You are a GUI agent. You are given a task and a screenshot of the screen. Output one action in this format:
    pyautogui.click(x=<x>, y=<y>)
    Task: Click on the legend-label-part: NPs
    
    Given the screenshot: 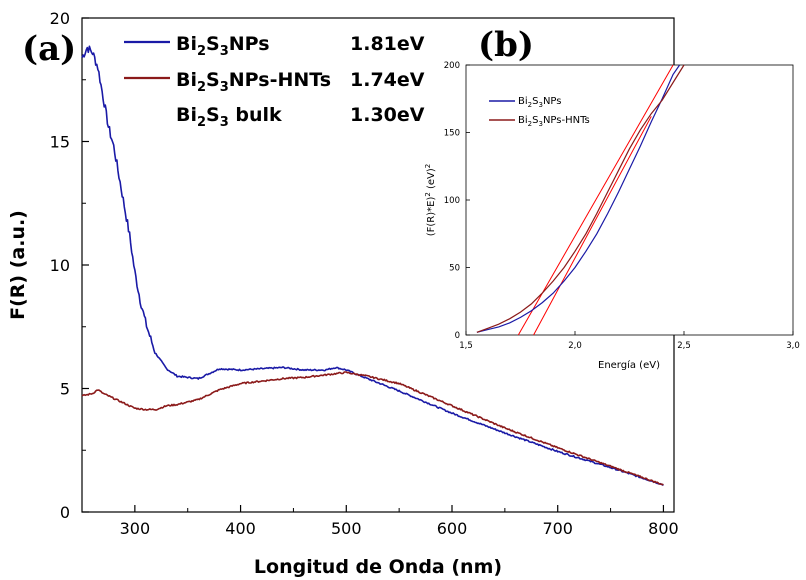 What is the action you would take?
    pyautogui.click(x=249, y=44)
    